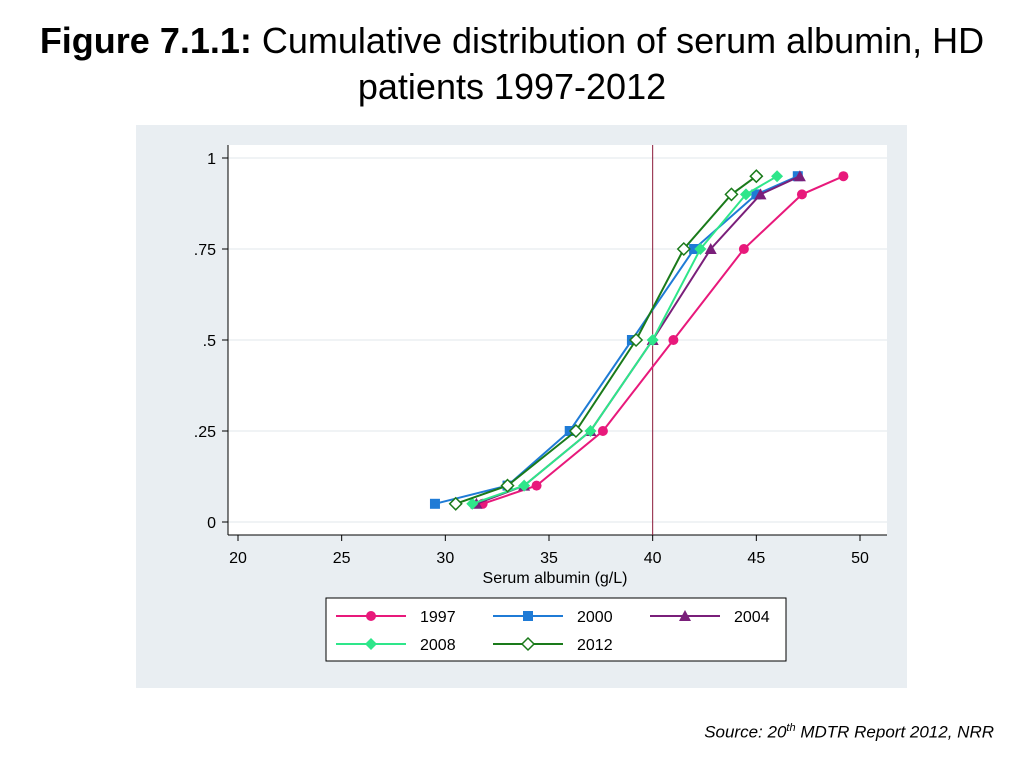 This screenshot has height=768, width=1024. I want to click on legend-item-2000: 2000, so click(553, 617).